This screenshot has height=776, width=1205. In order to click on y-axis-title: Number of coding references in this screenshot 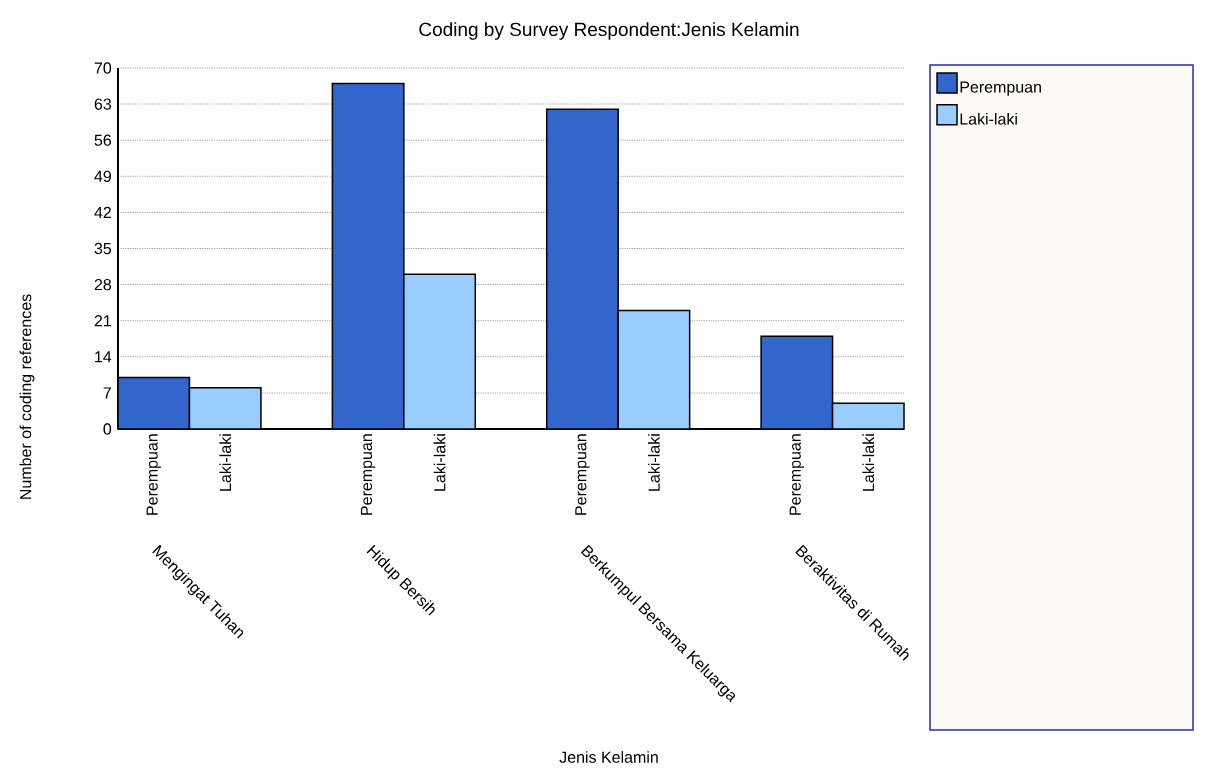, I will do `click(27, 396)`.